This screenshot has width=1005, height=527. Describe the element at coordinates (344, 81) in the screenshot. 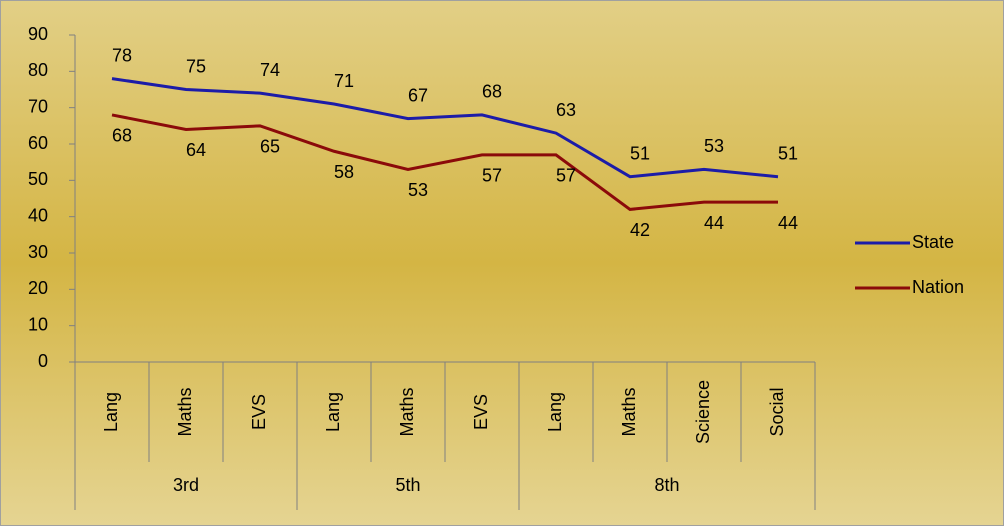

I see `data-label: 71` at that location.